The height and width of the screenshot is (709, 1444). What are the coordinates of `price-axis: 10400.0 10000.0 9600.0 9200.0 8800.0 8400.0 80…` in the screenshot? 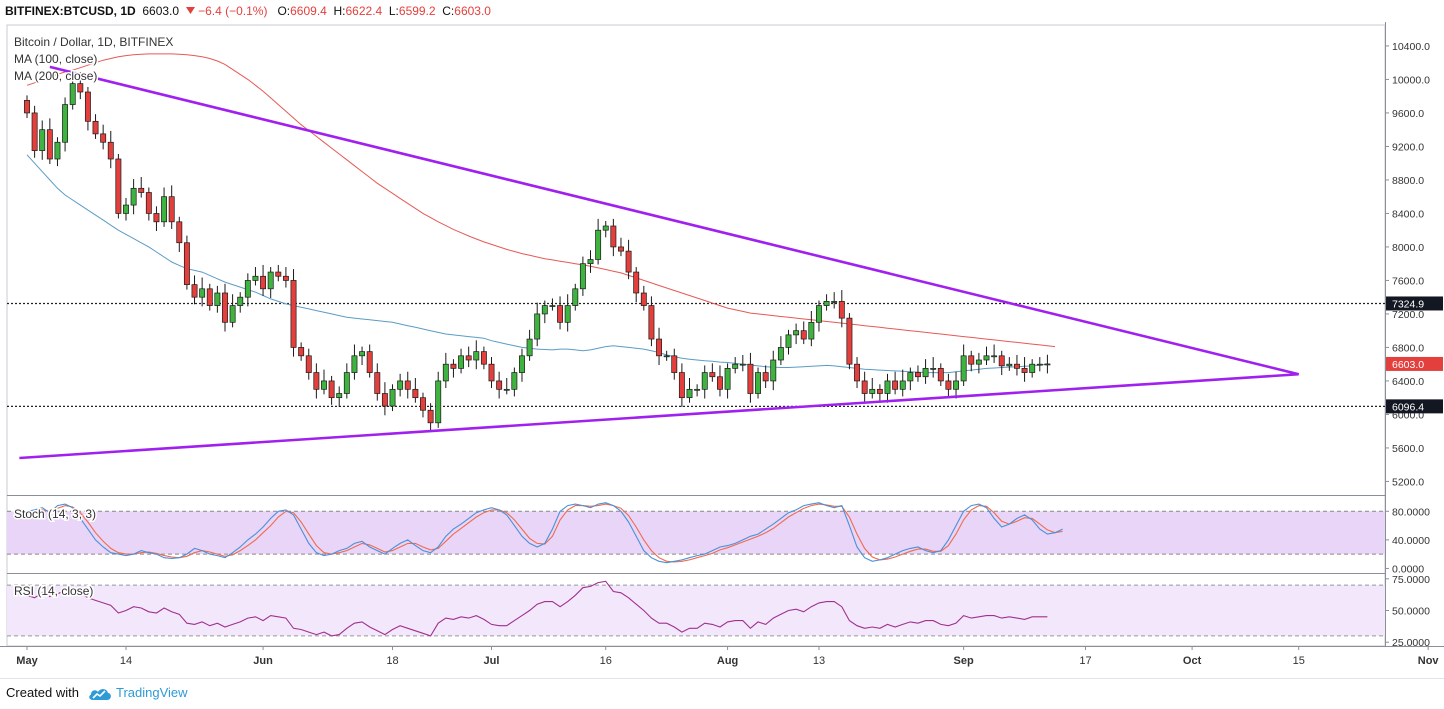 It's located at (1414, 345).